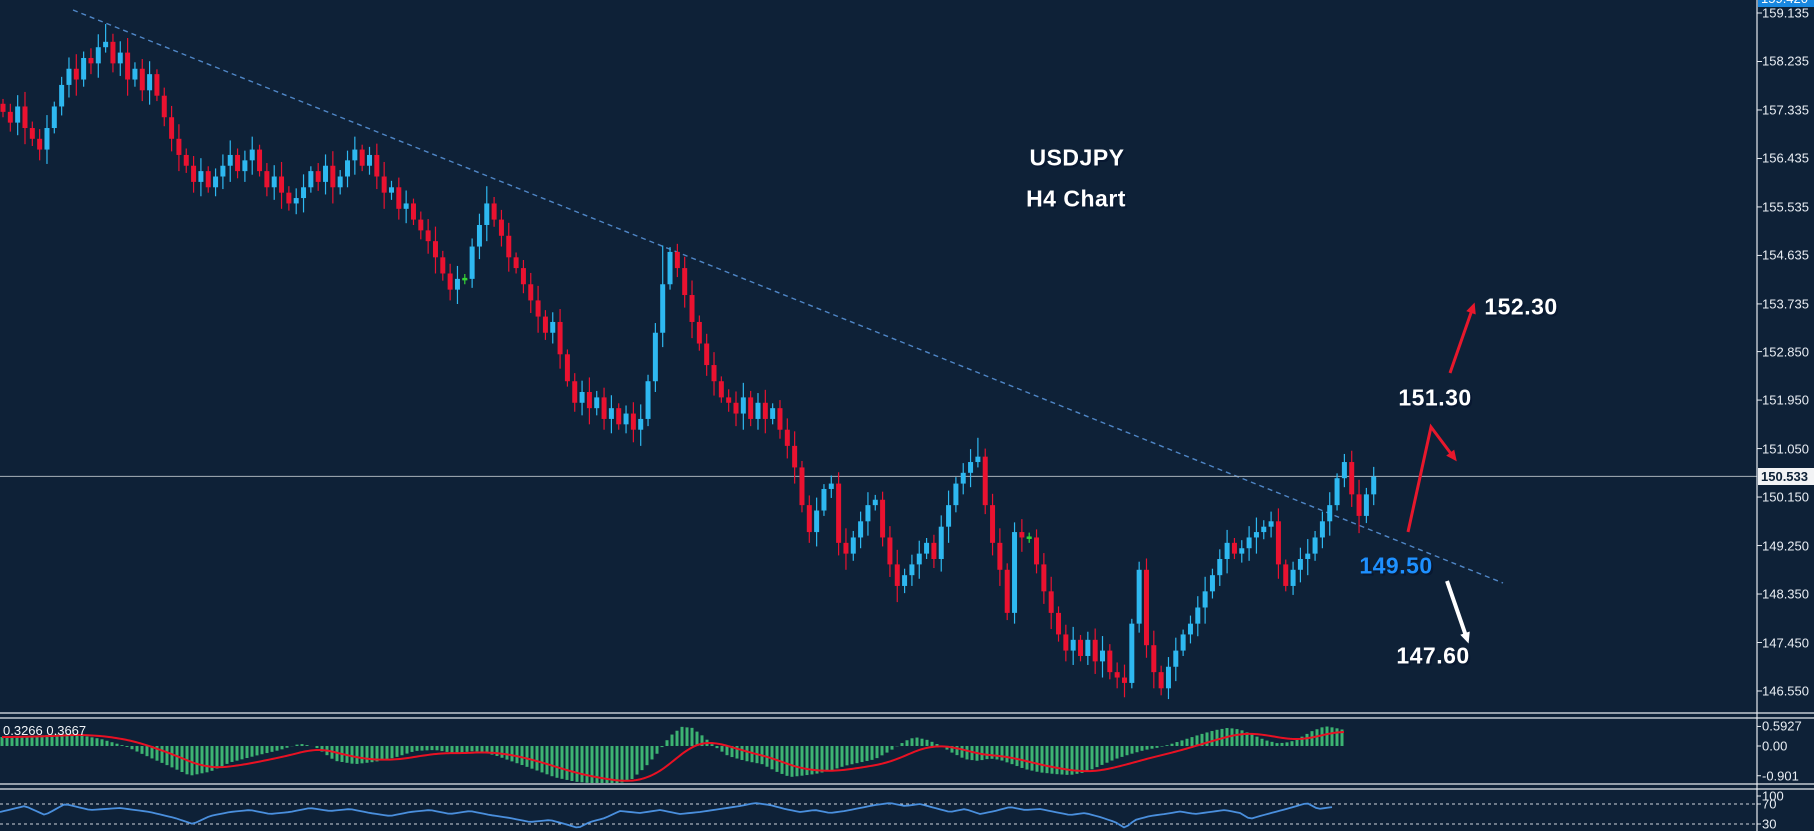 The width and height of the screenshot is (1814, 831). Describe the element at coordinates (1785, 449) in the screenshot. I see `price-axis-label: 151.050` at that location.